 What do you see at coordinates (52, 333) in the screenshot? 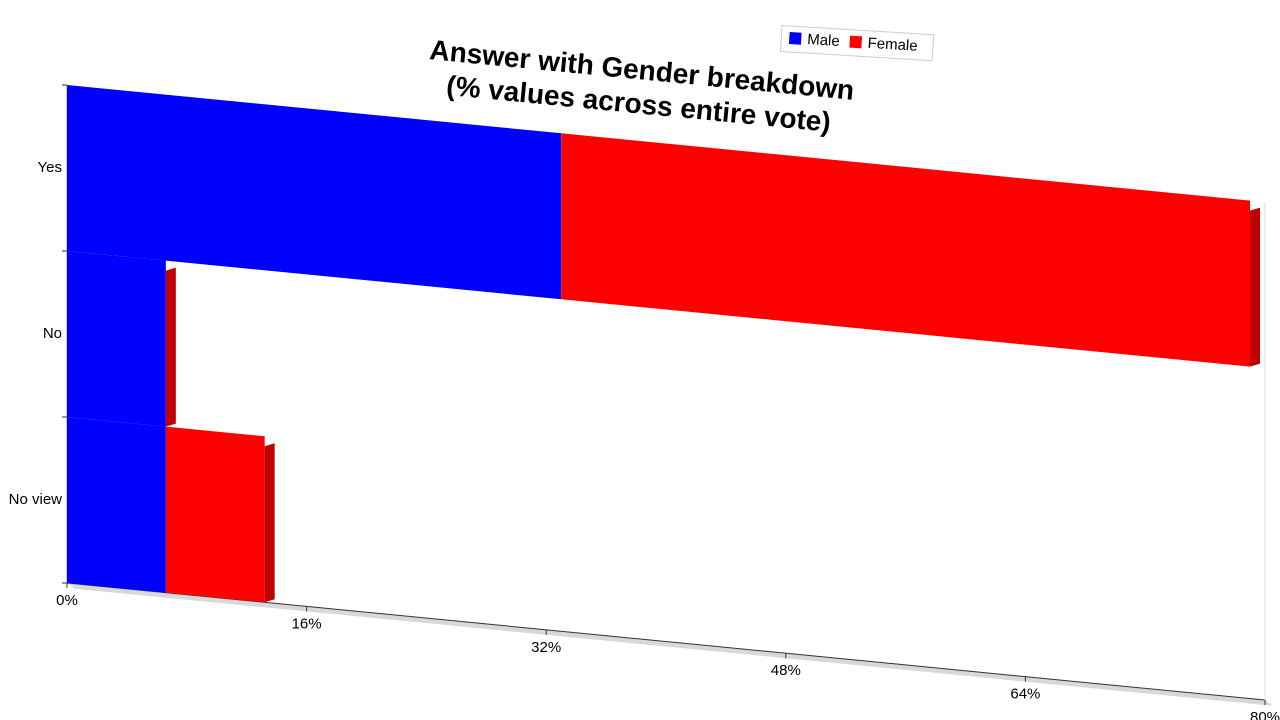
I see `y-tick-label: No` at bounding box center [52, 333].